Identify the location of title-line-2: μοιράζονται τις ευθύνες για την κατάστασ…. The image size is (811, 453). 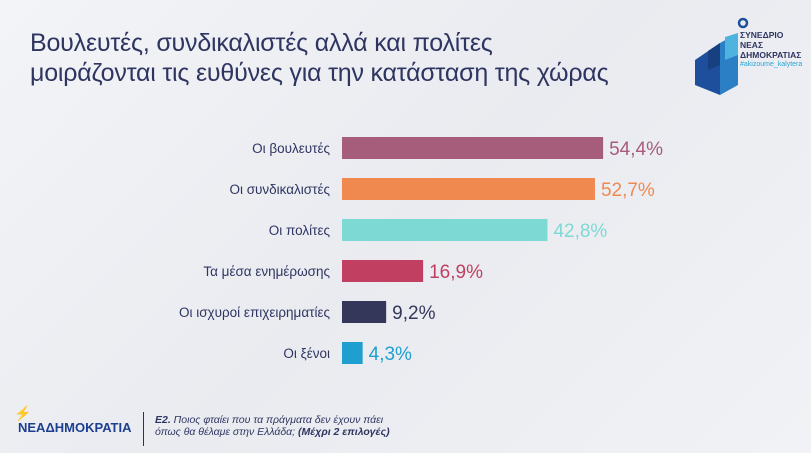
(319, 73).